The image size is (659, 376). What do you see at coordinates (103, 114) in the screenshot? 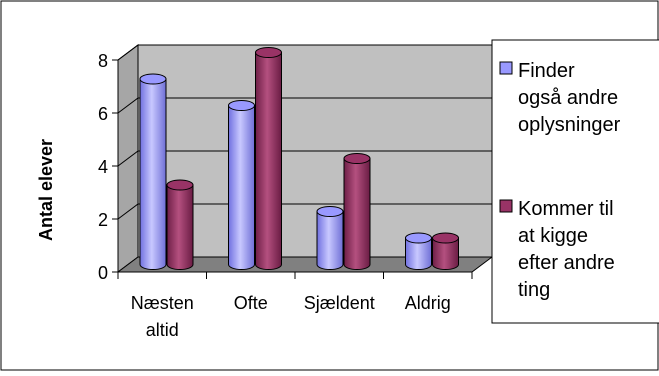
I see `y-tick-label: 6` at bounding box center [103, 114].